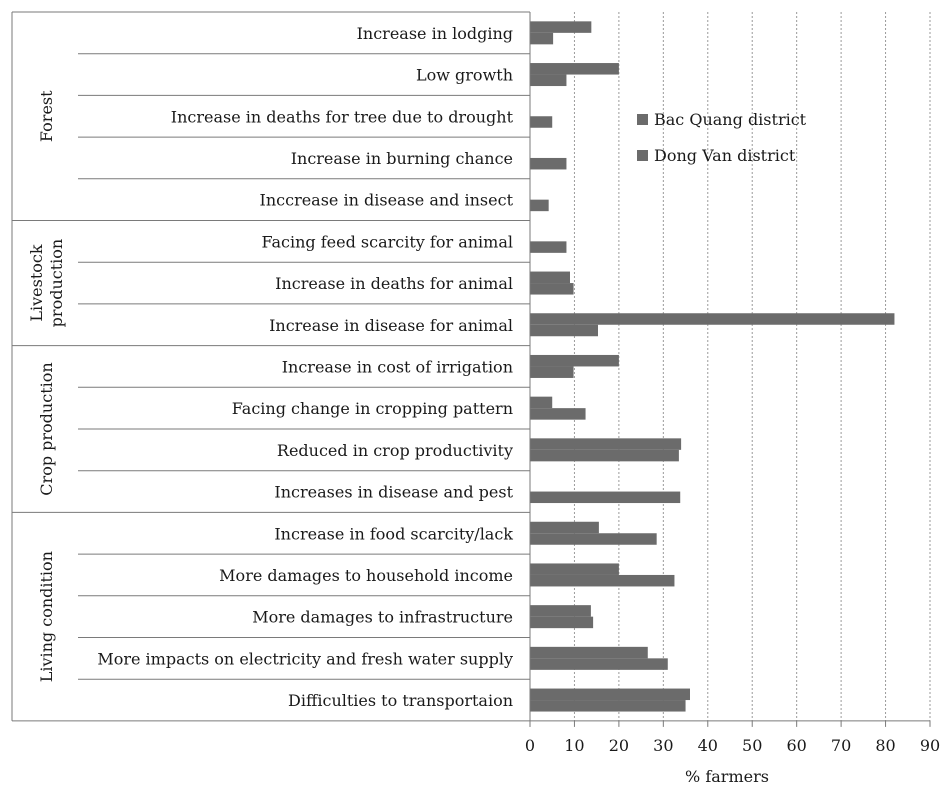 The image size is (942, 787). I want to click on bar-bac-quang-district-reduced-in-crop-productivity, so click(606, 444).